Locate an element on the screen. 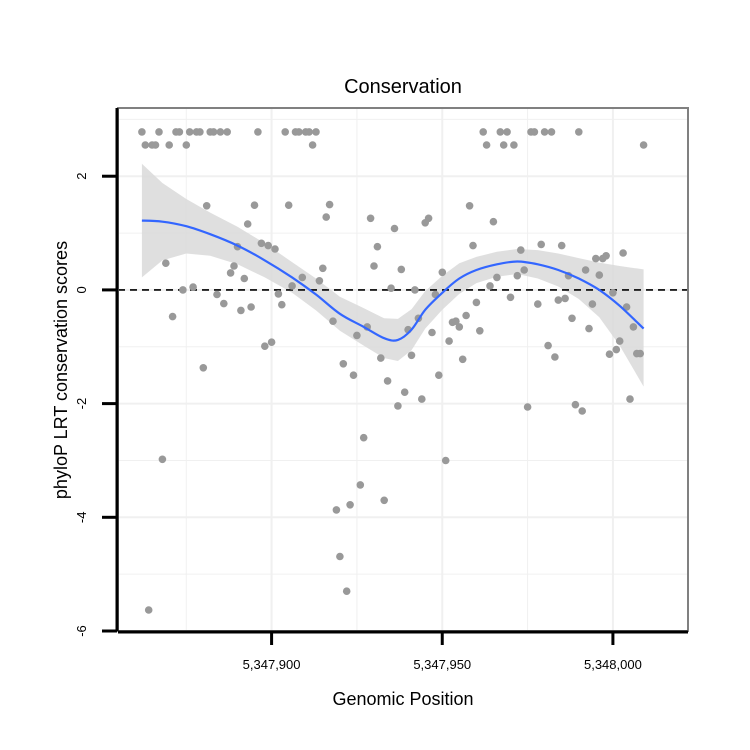 Image resolution: width=750 pixels, height=750 pixels. x-axis-title: Genomic Position is located at coordinates (402, 699).